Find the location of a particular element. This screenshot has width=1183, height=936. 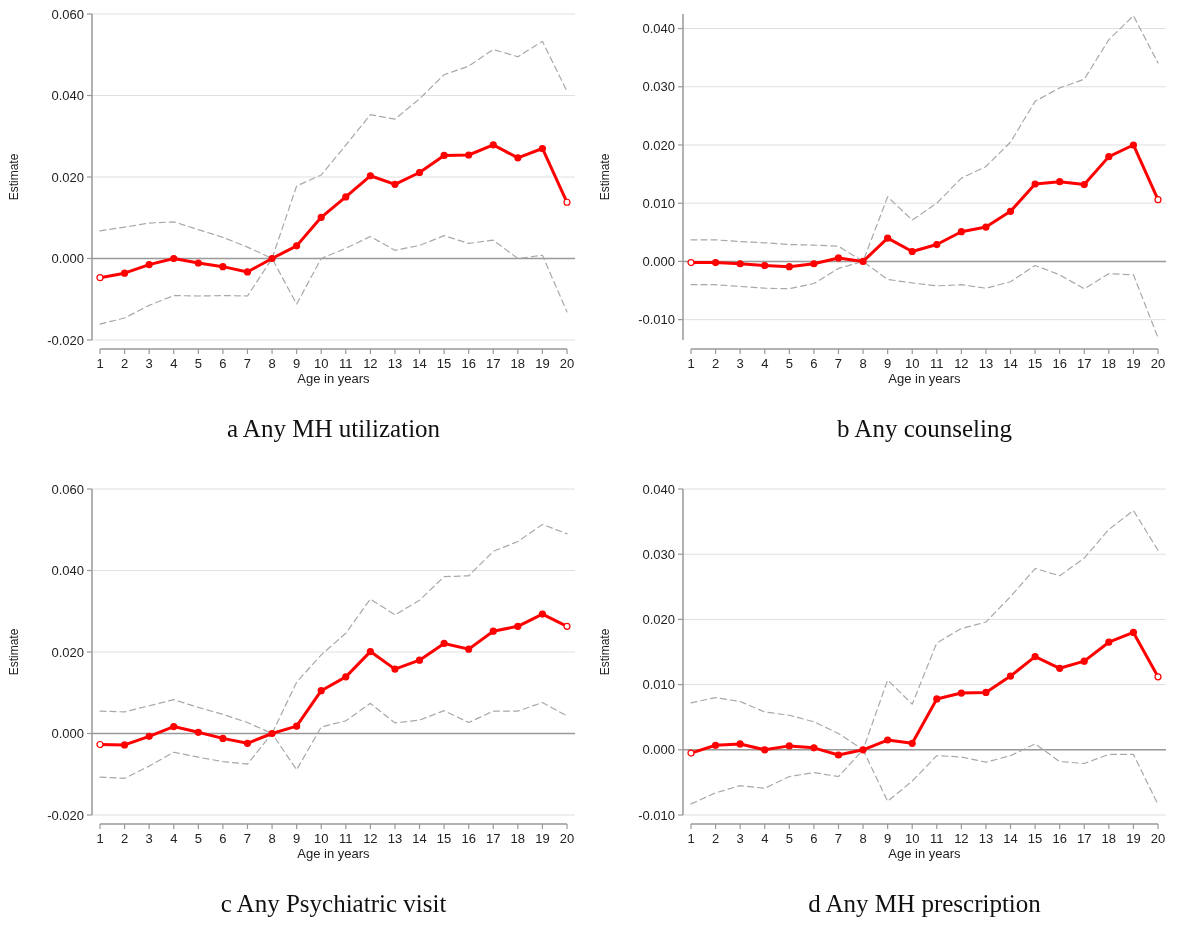

y-tick-label: 0.040 is located at coordinates (67, 571).